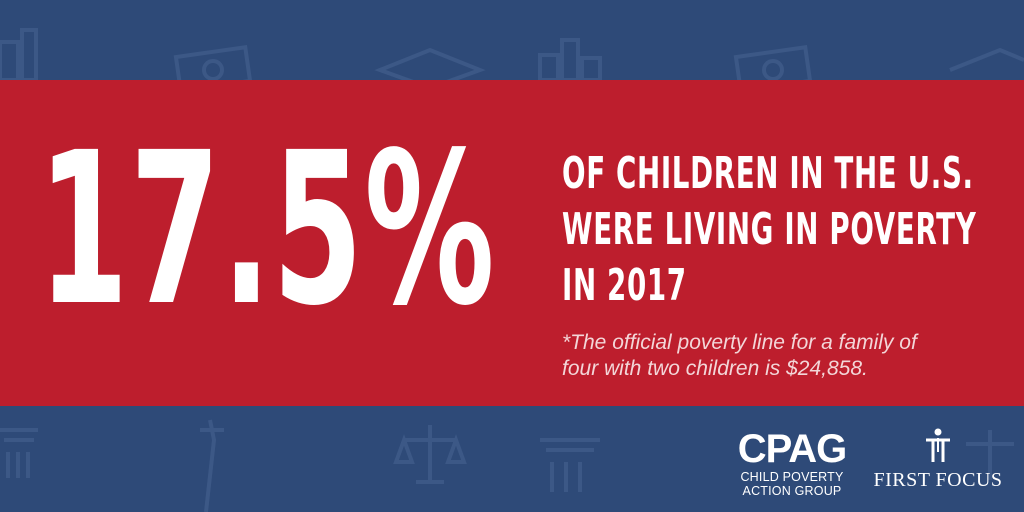 This screenshot has height=512, width=1024. Describe the element at coordinates (938, 480) in the screenshot. I see `first-focus-name: FIRST FOCUS` at that location.